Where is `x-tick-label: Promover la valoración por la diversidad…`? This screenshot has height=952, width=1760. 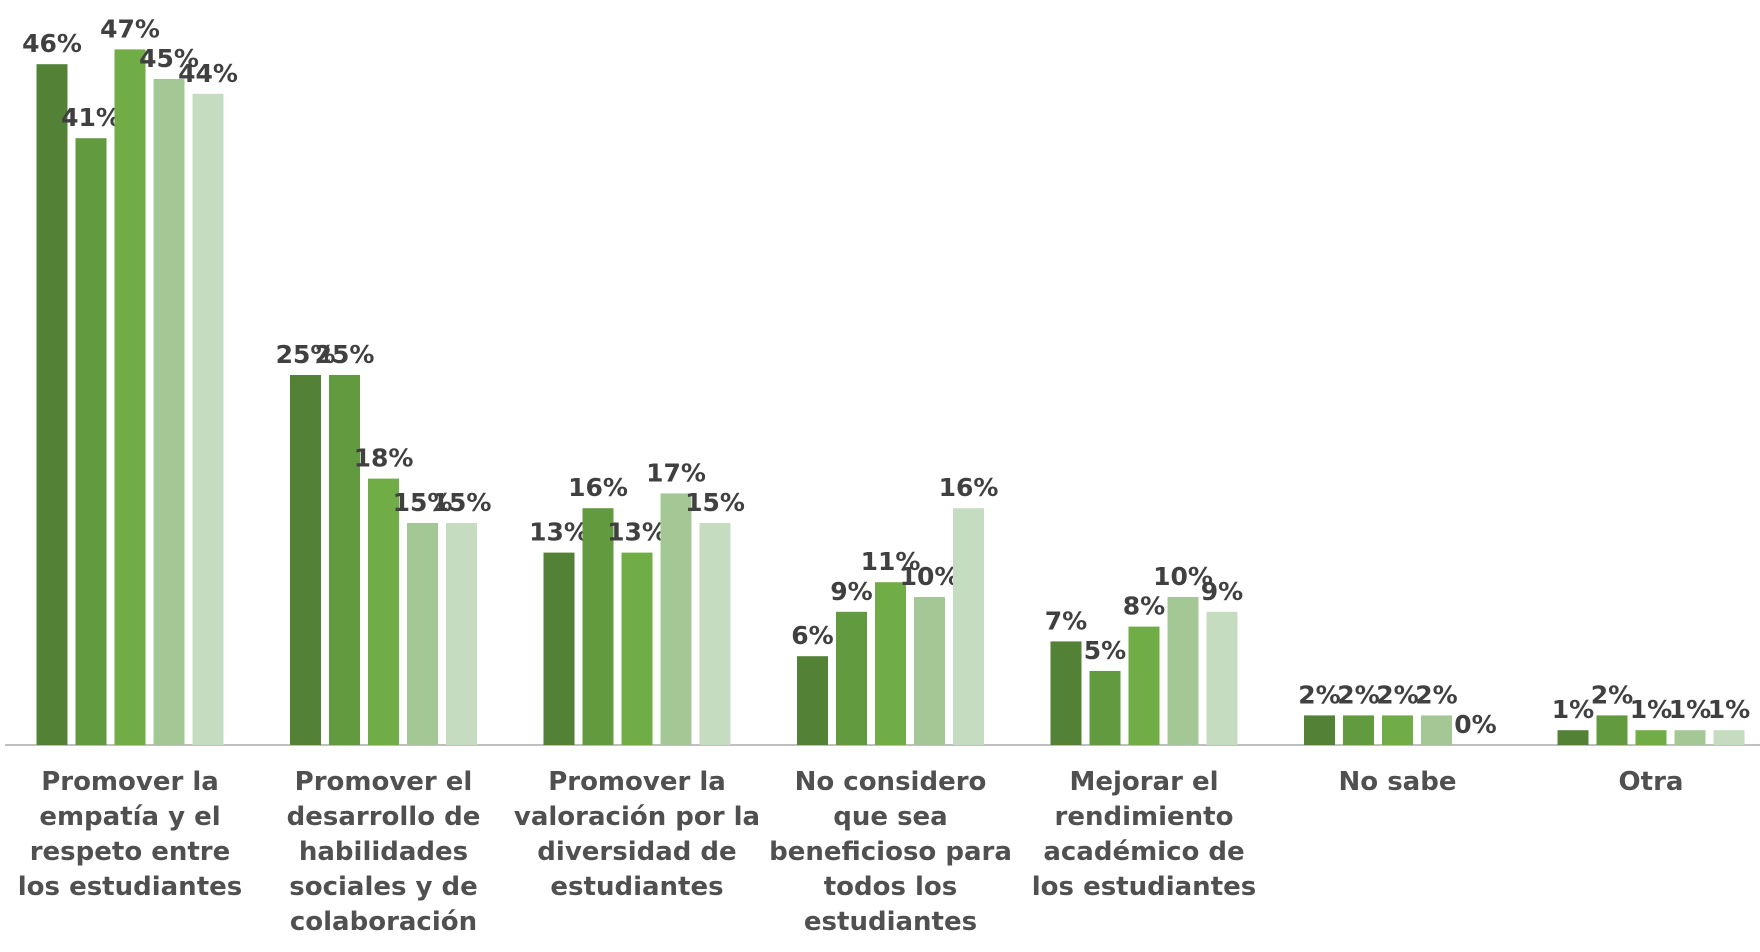
x-tick-label: Promover la valoración por la diversidad… is located at coordinates (637, 834).